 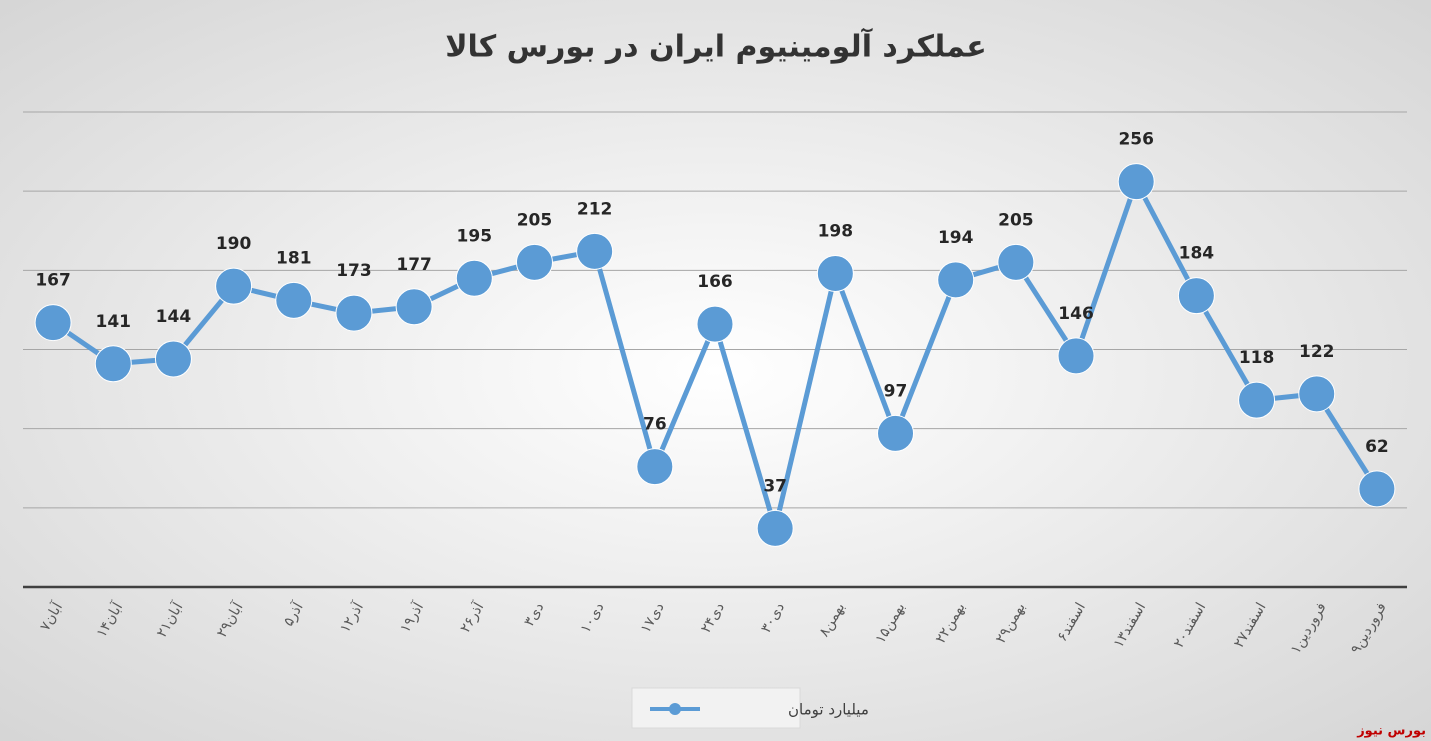 What do you see at coordinates (1076, 314) in the screenshot?
I see `data-label: 146` at bounding box center [1076, 314].